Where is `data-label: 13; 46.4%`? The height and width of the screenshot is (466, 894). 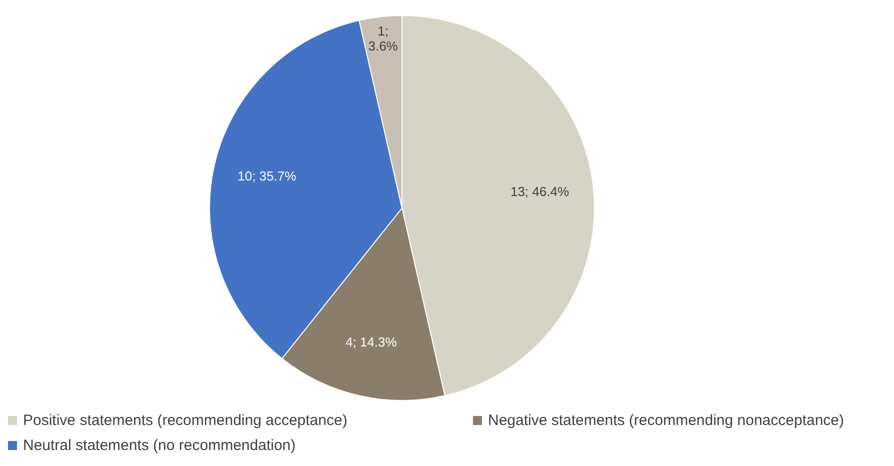
data-label: 13; 46.4% is located at coordinates (540, 192).